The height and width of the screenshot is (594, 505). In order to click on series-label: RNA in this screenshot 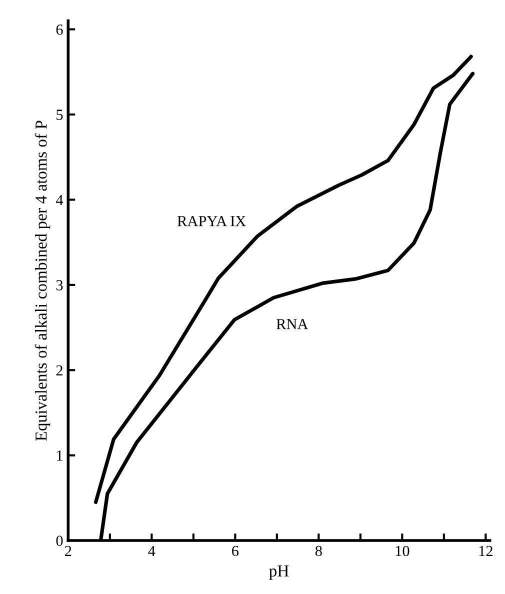, I will do `click(292, 324)`.